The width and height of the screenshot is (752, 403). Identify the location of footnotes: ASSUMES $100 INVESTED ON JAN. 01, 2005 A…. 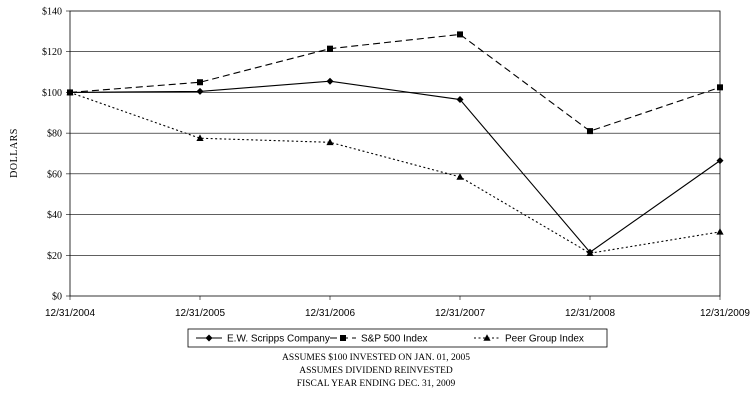
(376, 371).